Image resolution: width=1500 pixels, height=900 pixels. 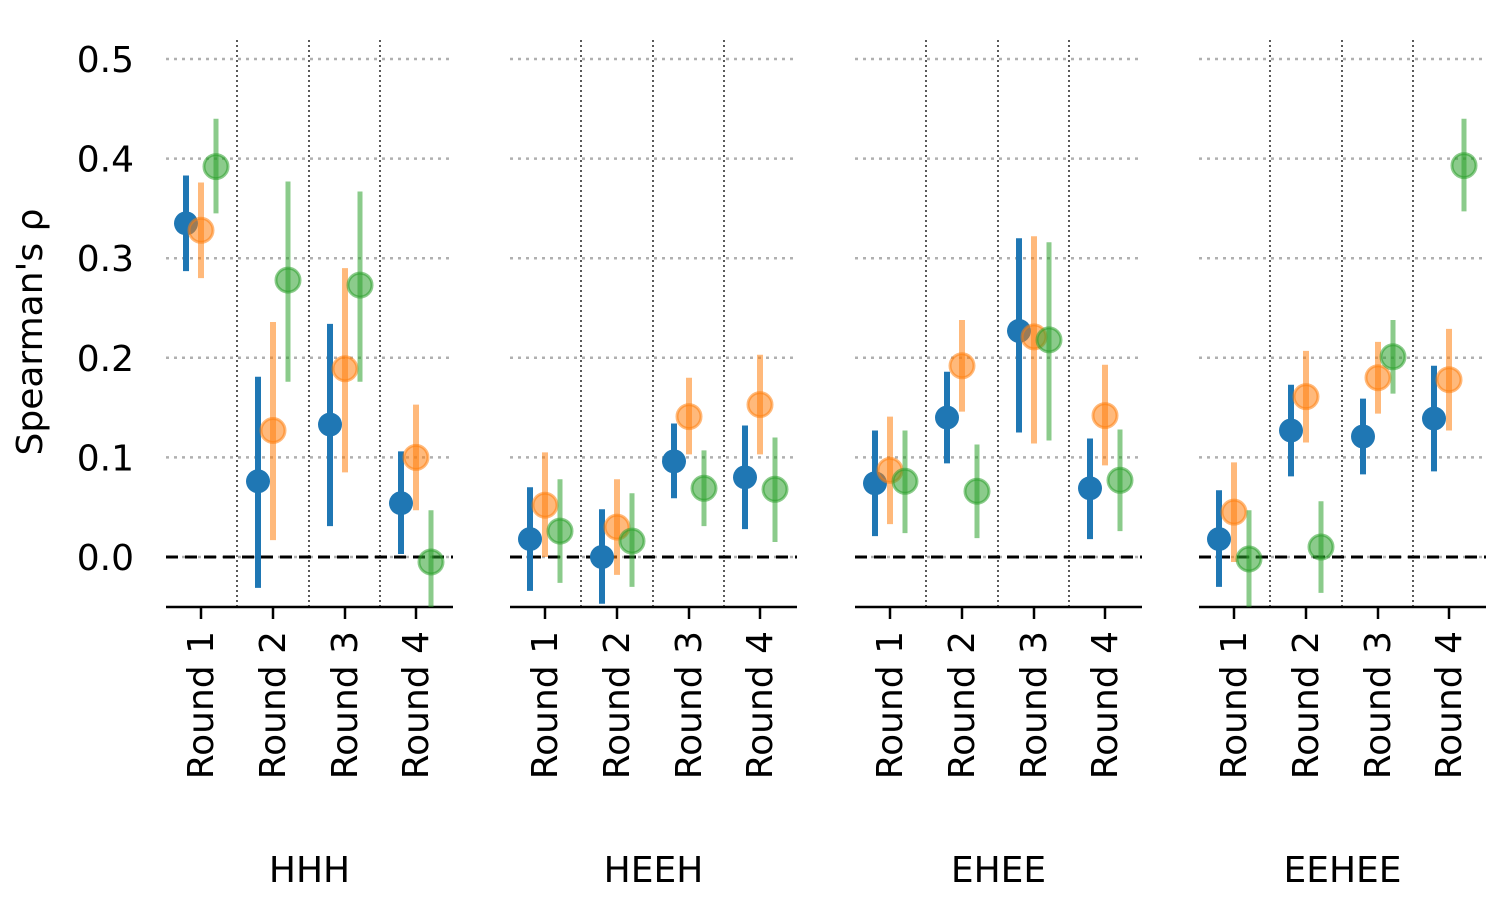 I want to click on facet-label: HHH, so click(x=309, y=870).